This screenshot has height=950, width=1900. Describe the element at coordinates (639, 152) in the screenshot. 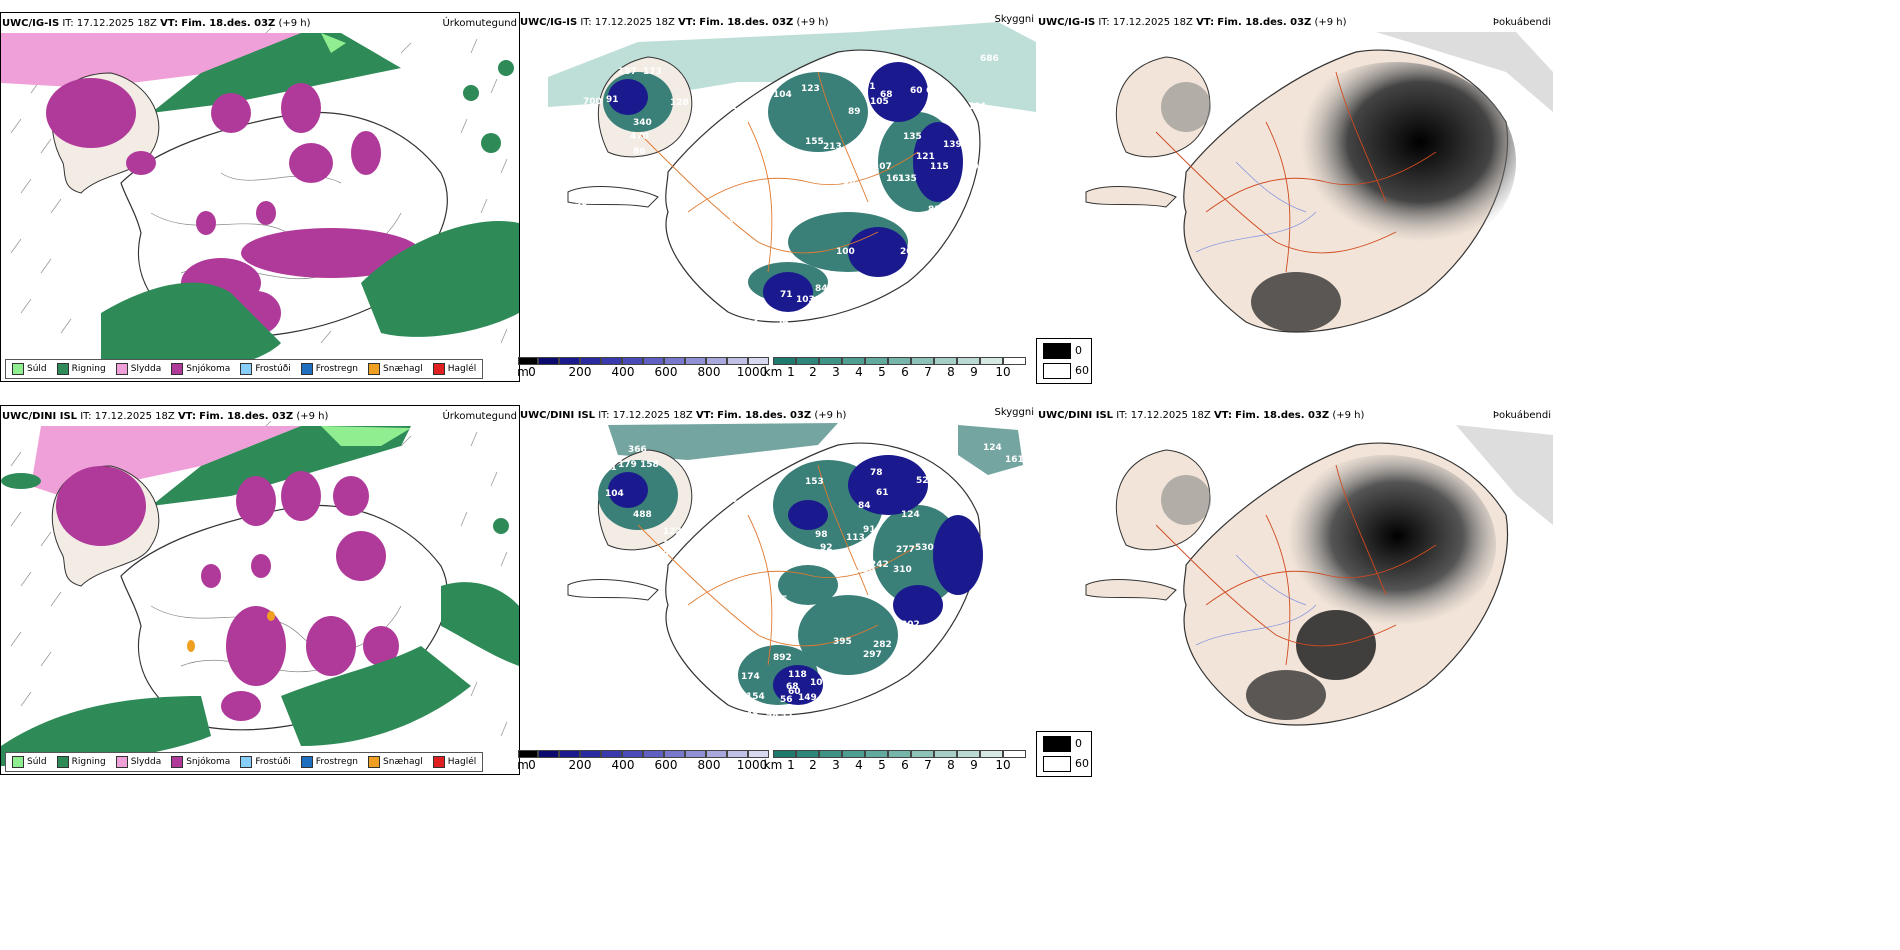

I see `cloud-base-label: 86` at that location.